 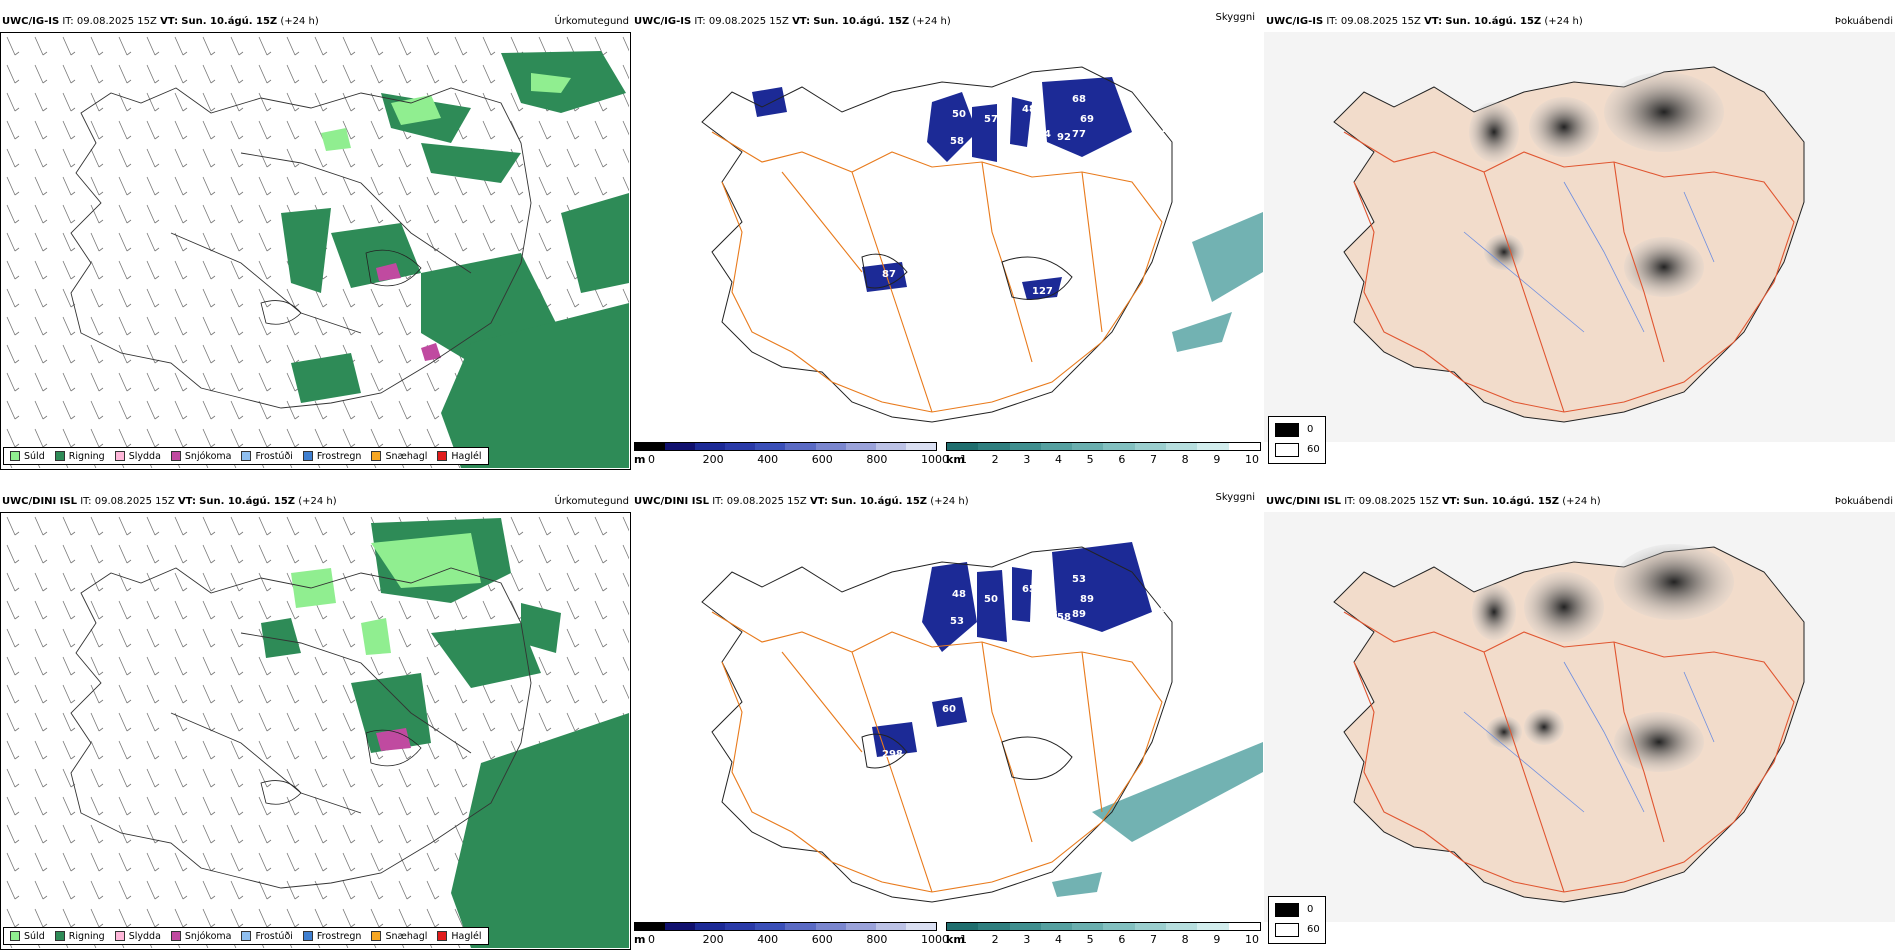 I want to click on legend-item: Rigning, so click(x=79, y=936).